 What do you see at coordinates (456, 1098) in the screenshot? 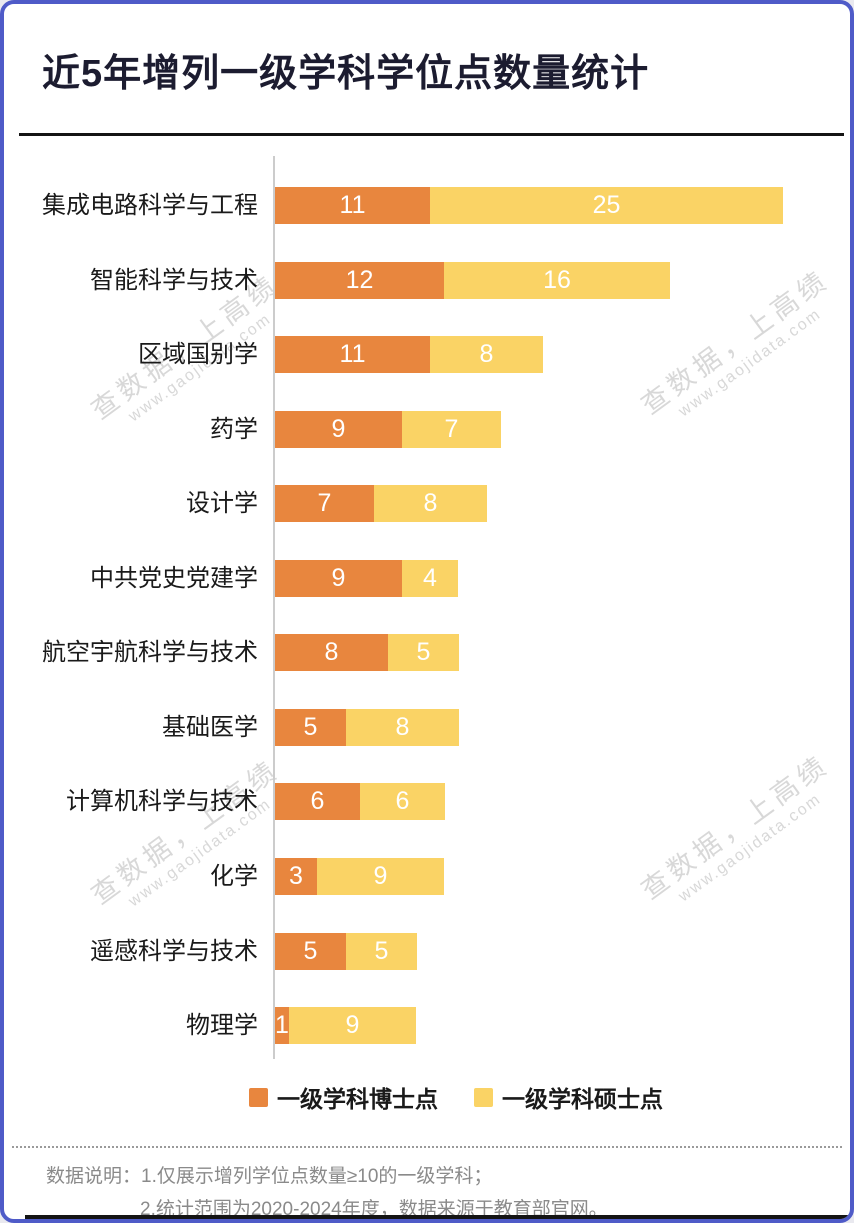
I see `chart-legend: 一级学科博士点 一级学科硕士点` at bounding box center [456, 1098].